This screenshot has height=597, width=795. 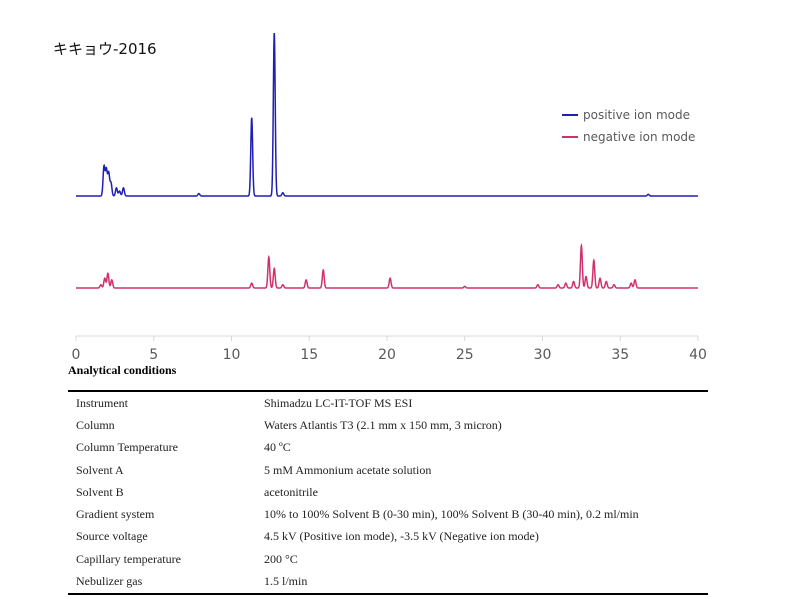 What do you see at coordinates (309, 355) in the screenshot?
I see `x-tick-label: 15` at bounding box center [309, 355].